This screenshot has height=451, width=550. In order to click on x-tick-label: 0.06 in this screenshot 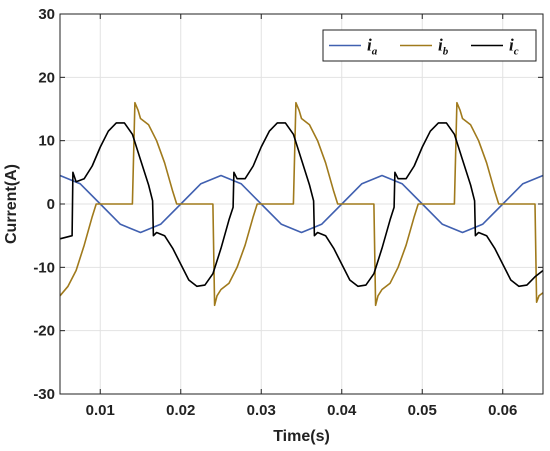, I will do `click(502, 410)`.